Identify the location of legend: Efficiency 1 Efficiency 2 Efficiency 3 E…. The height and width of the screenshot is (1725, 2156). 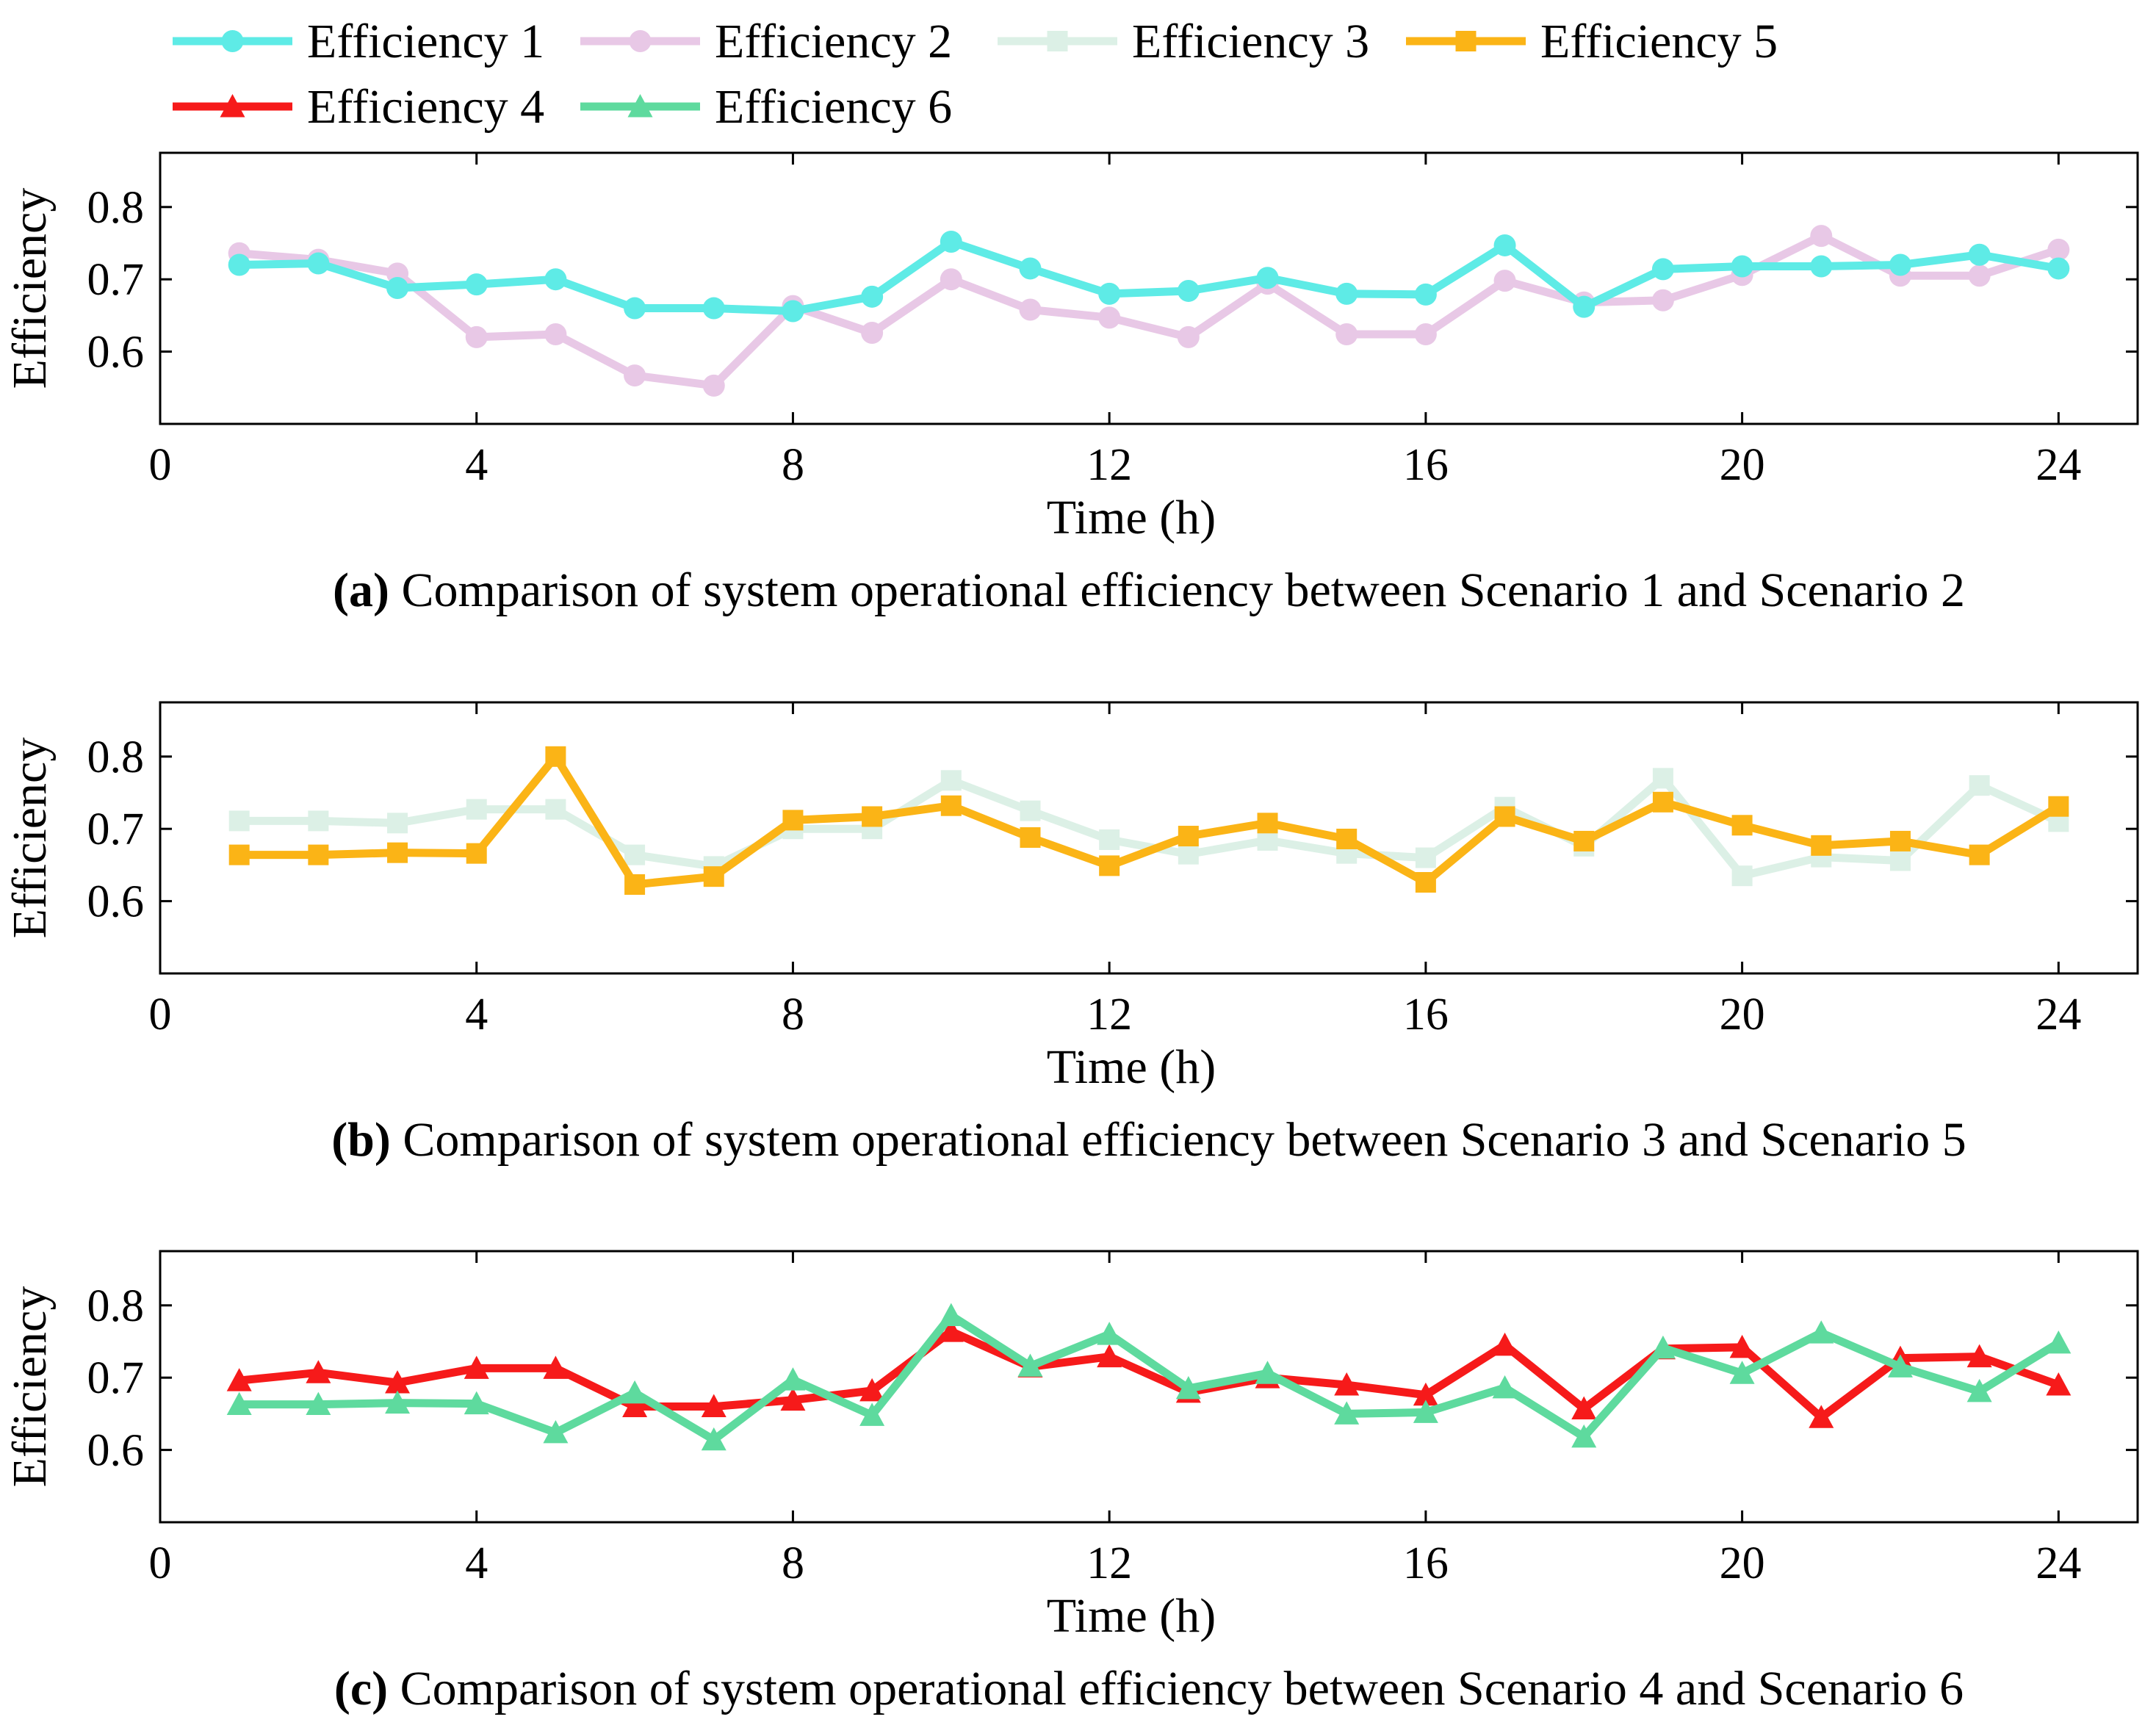
(975, 74).